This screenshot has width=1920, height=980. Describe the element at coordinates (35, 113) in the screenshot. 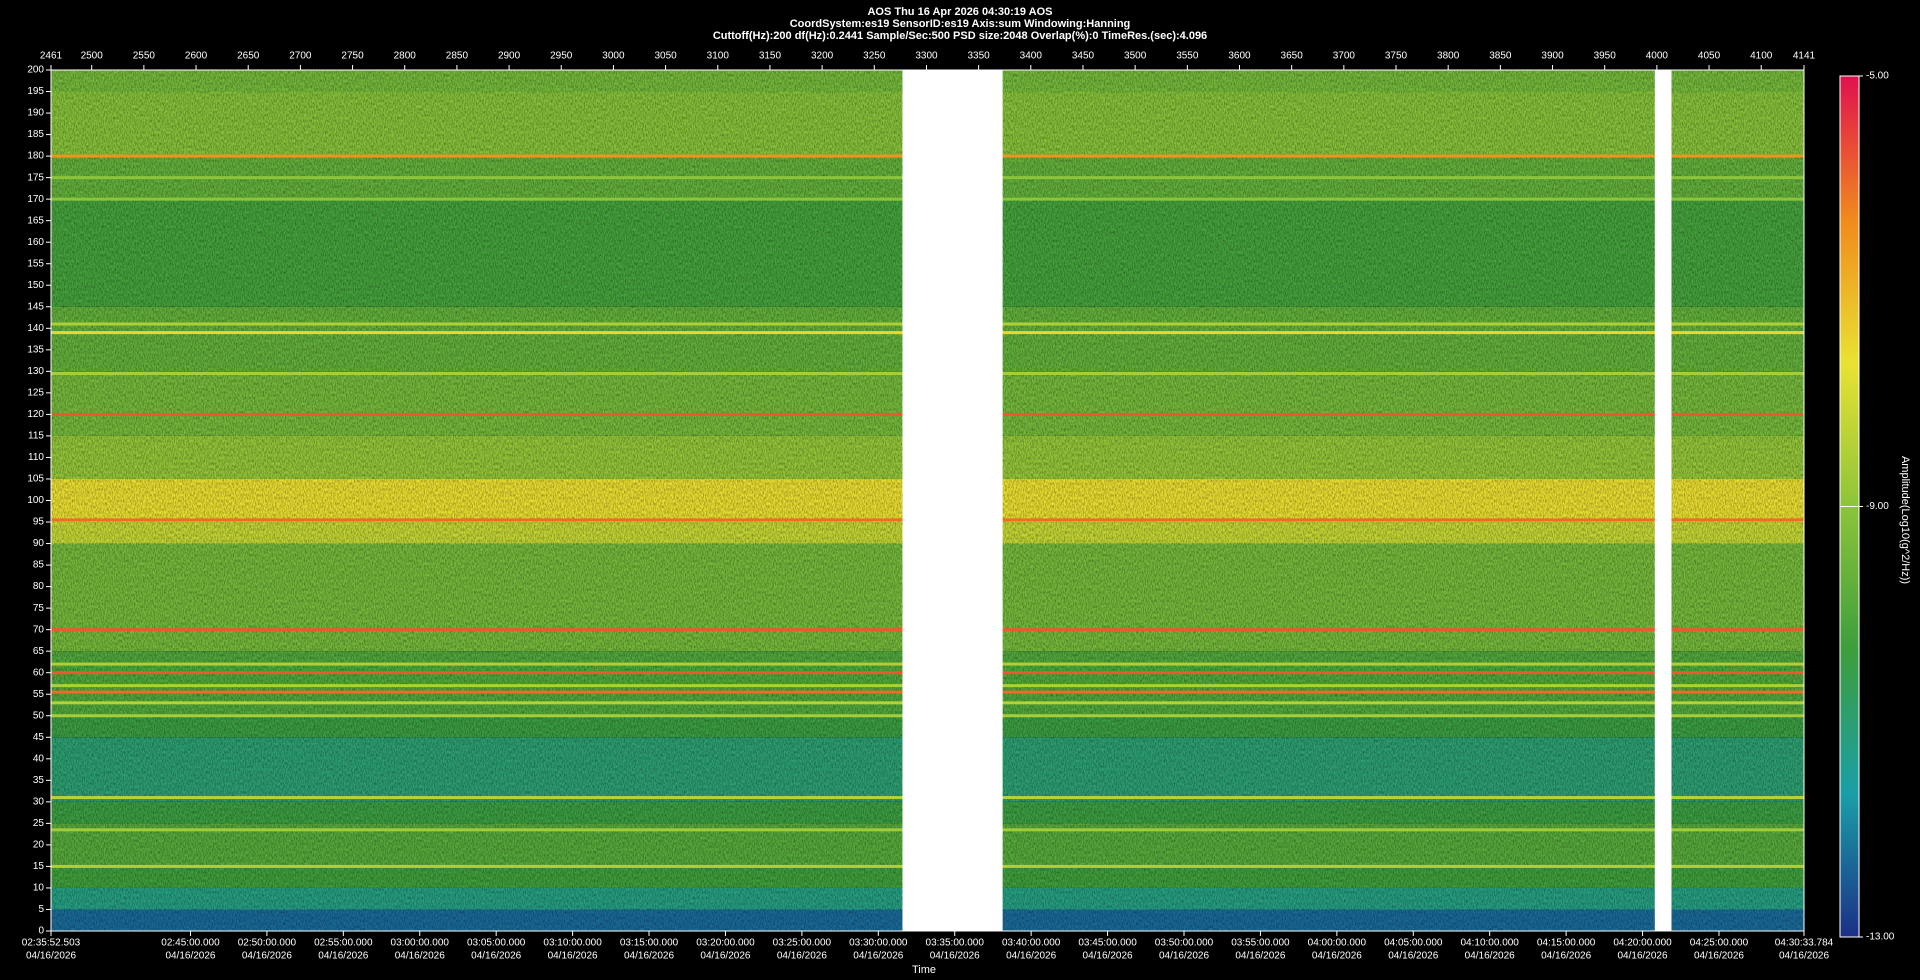

I see `y-tick-label: 190` at that location.